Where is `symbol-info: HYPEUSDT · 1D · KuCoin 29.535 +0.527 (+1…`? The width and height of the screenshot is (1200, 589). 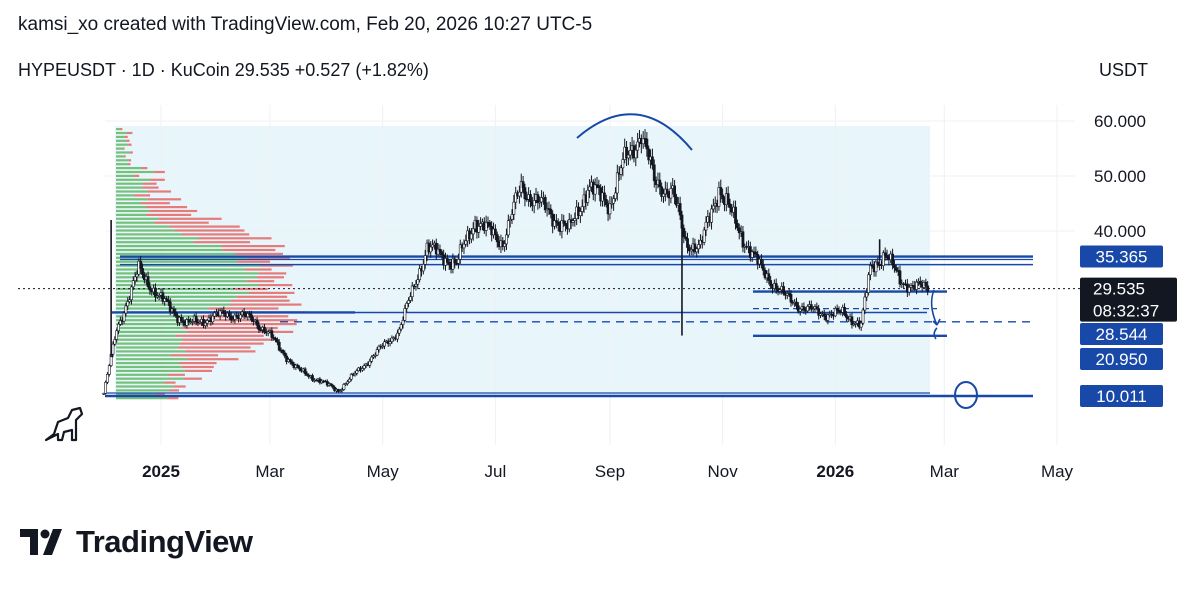
symbol-info: HYPEUSDT · 1D · KuCoin 29.535 +0.527 (+1… is located at coordinates (223, 70).